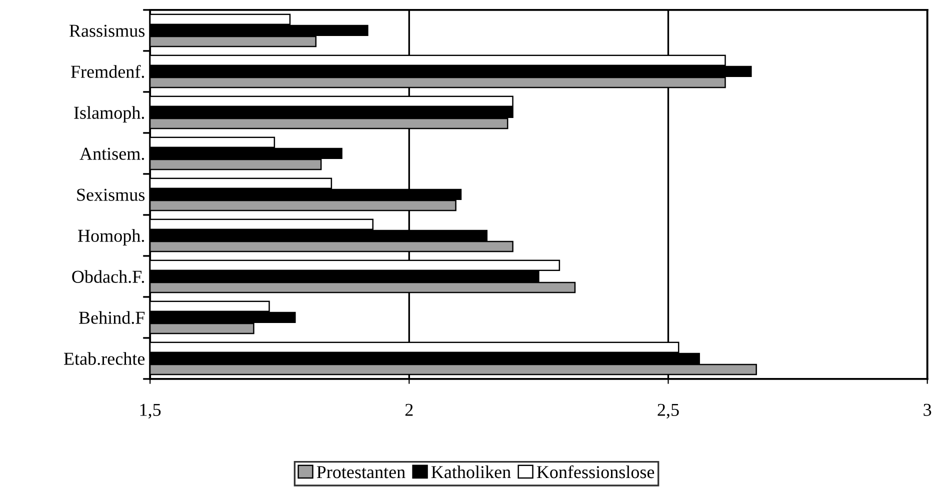  I want to click on x-tick-label: 2, so click(409, 410).